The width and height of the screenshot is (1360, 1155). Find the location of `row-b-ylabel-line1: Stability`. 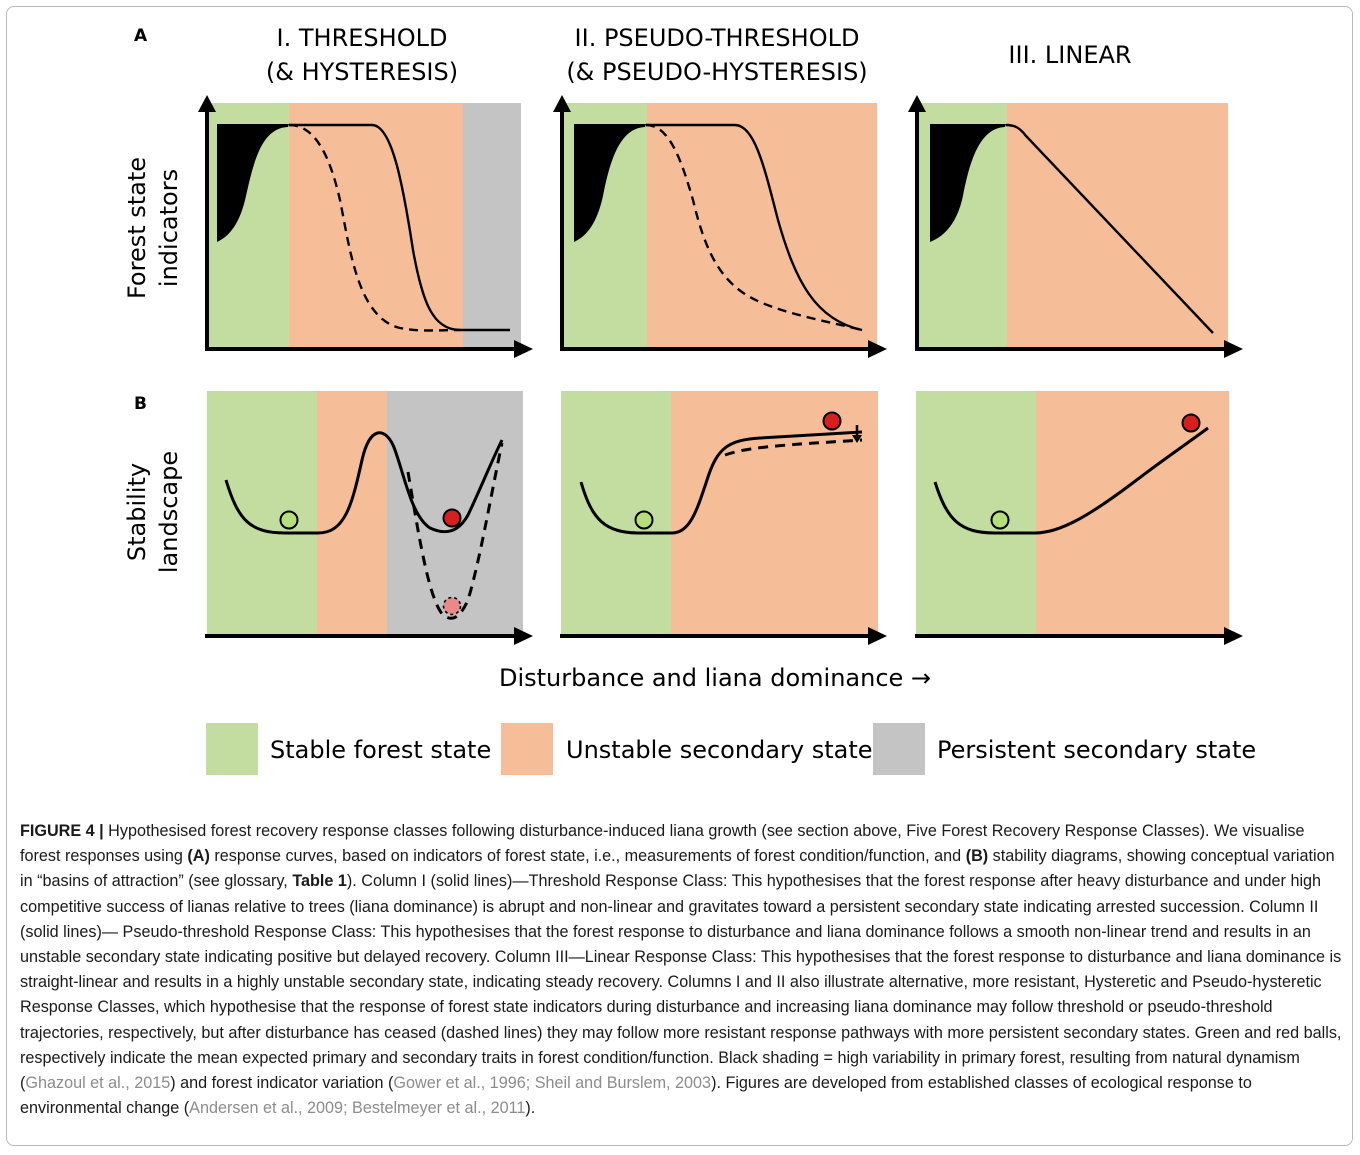

row-b-ylabel-line1: Stability is located at coordinates (137, 512).